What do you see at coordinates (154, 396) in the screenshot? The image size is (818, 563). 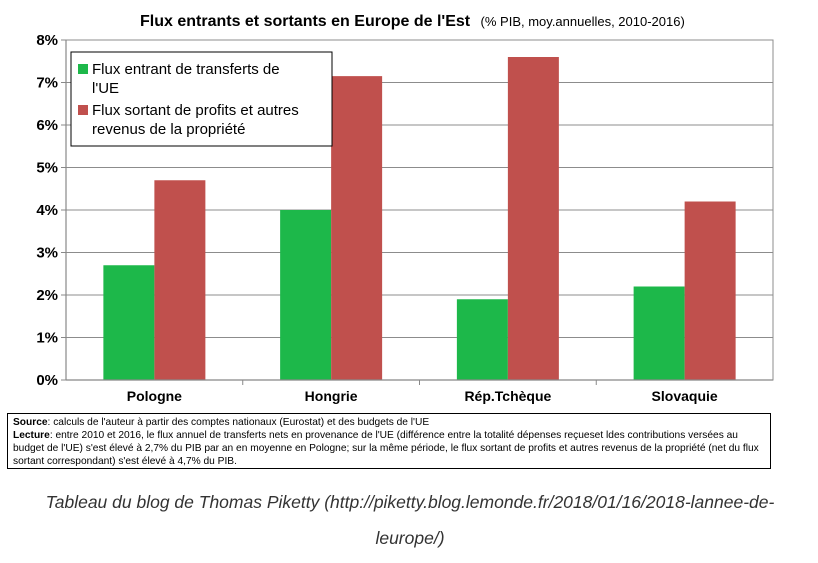 I see `x-tick-label: Pologne` at bounding box center [154, 396].